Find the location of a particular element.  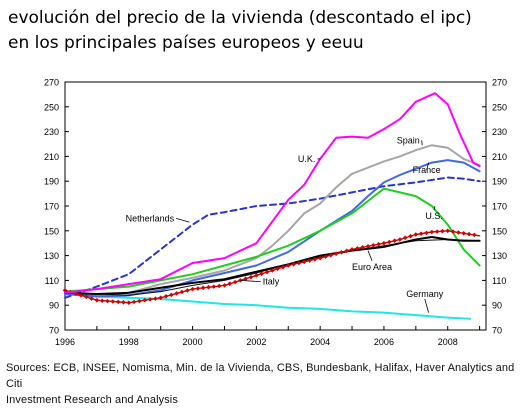

x-tick-label: 2002 is located at coordinates (256, 342).